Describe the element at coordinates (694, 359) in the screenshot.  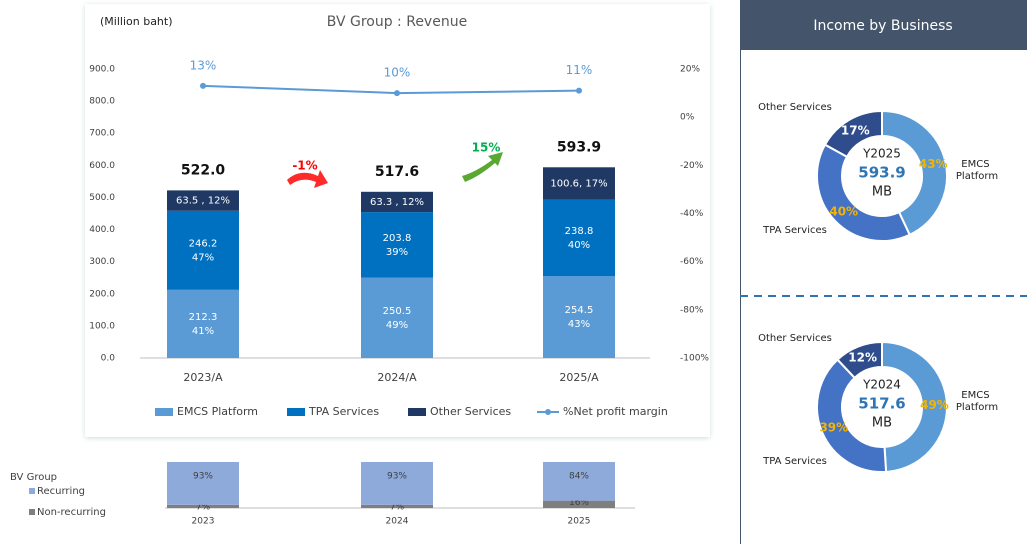
I see `y2-tick-label: -100%` at that location.